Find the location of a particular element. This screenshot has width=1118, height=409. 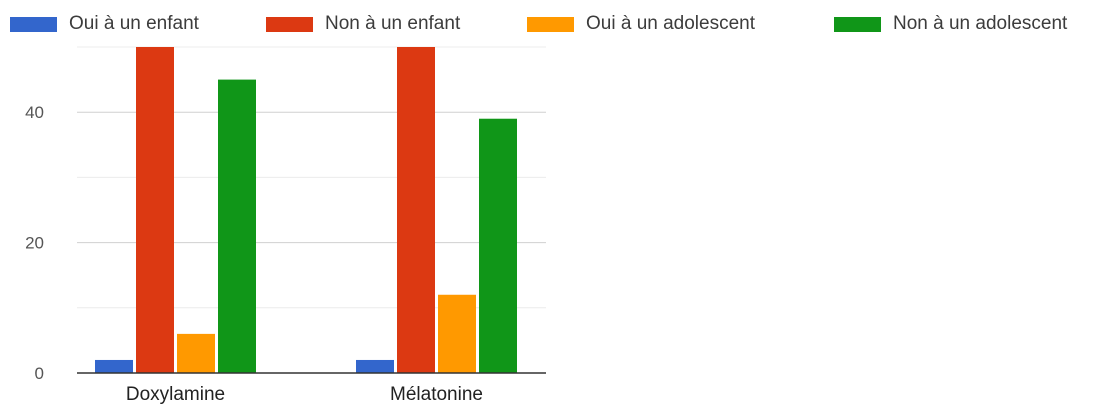

legend-label: Oui à un enfant is located at coordinates (134, 23).